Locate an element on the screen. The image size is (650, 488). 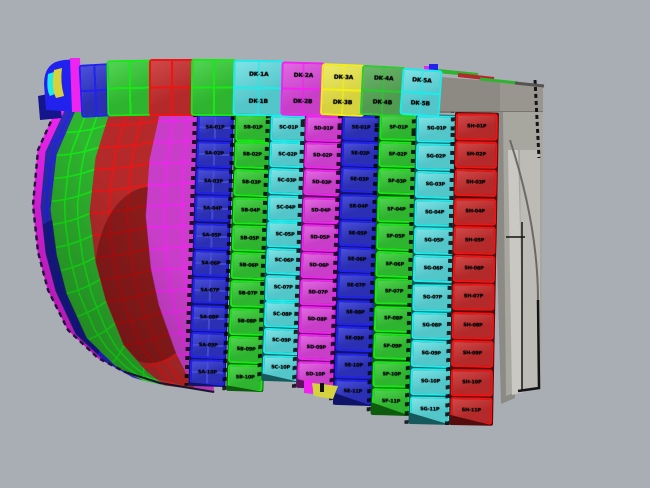
sliver-mark is located at coordinates (322, 387).